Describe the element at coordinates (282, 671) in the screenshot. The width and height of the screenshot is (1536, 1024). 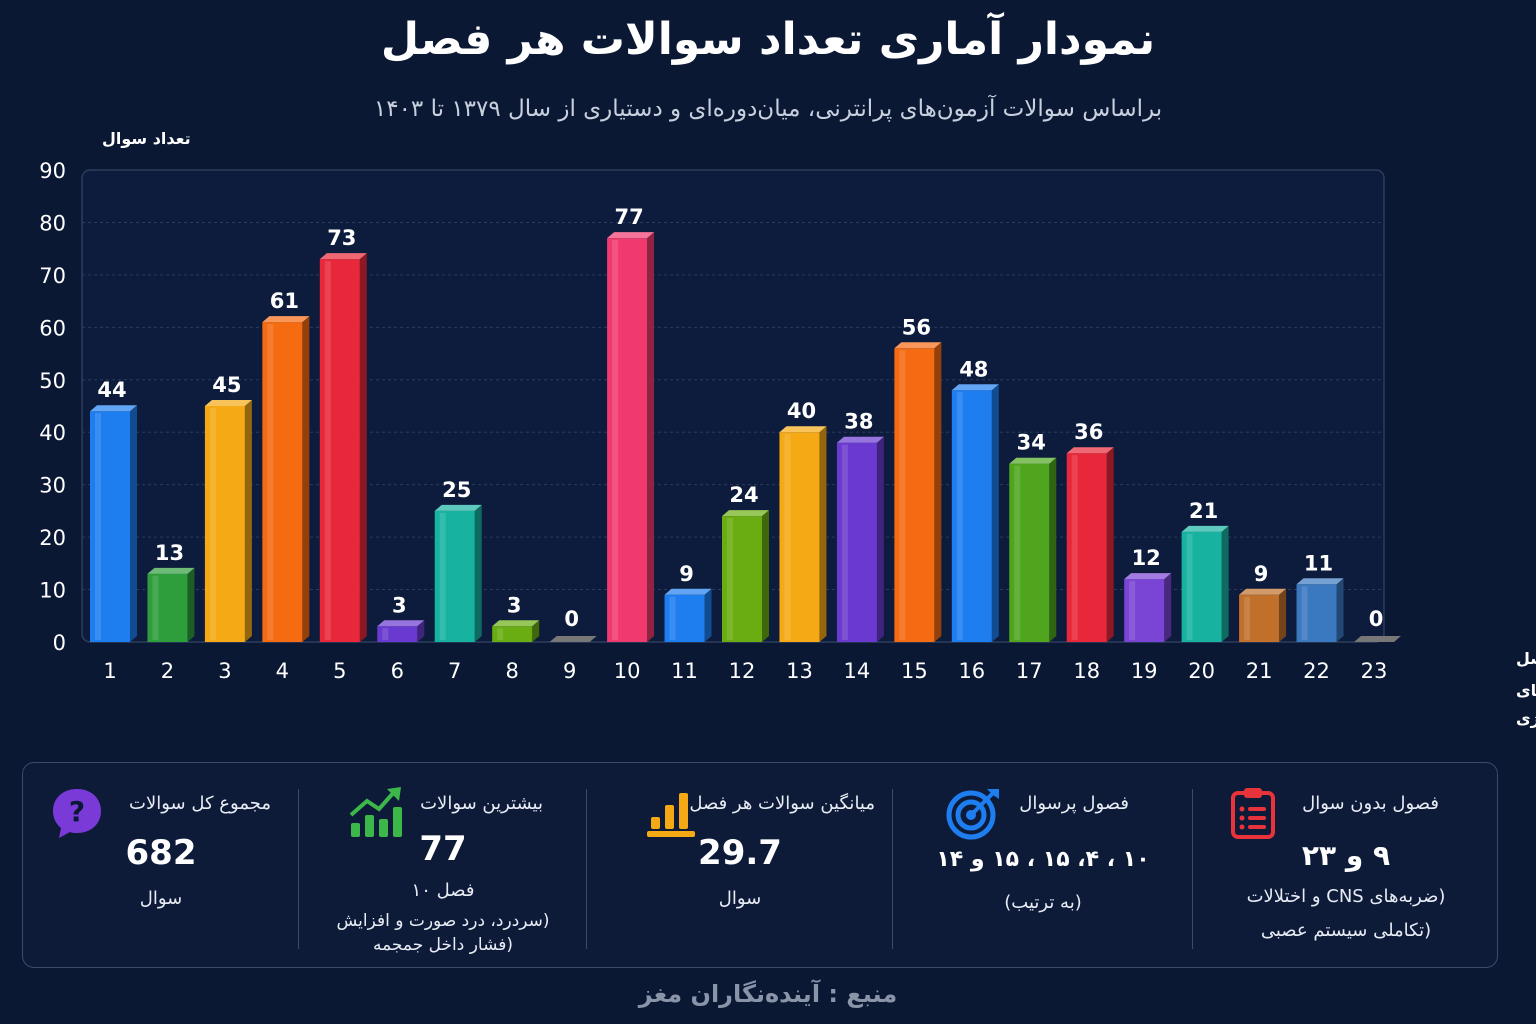
I see `x-tick-label: 4` at that location.